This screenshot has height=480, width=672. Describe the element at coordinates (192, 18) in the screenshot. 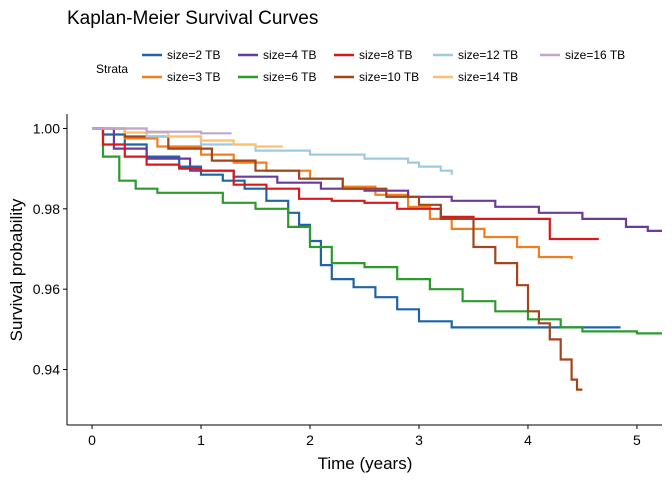

I see `chart-title: Kaplan-Meier Survival Curves` at that location.